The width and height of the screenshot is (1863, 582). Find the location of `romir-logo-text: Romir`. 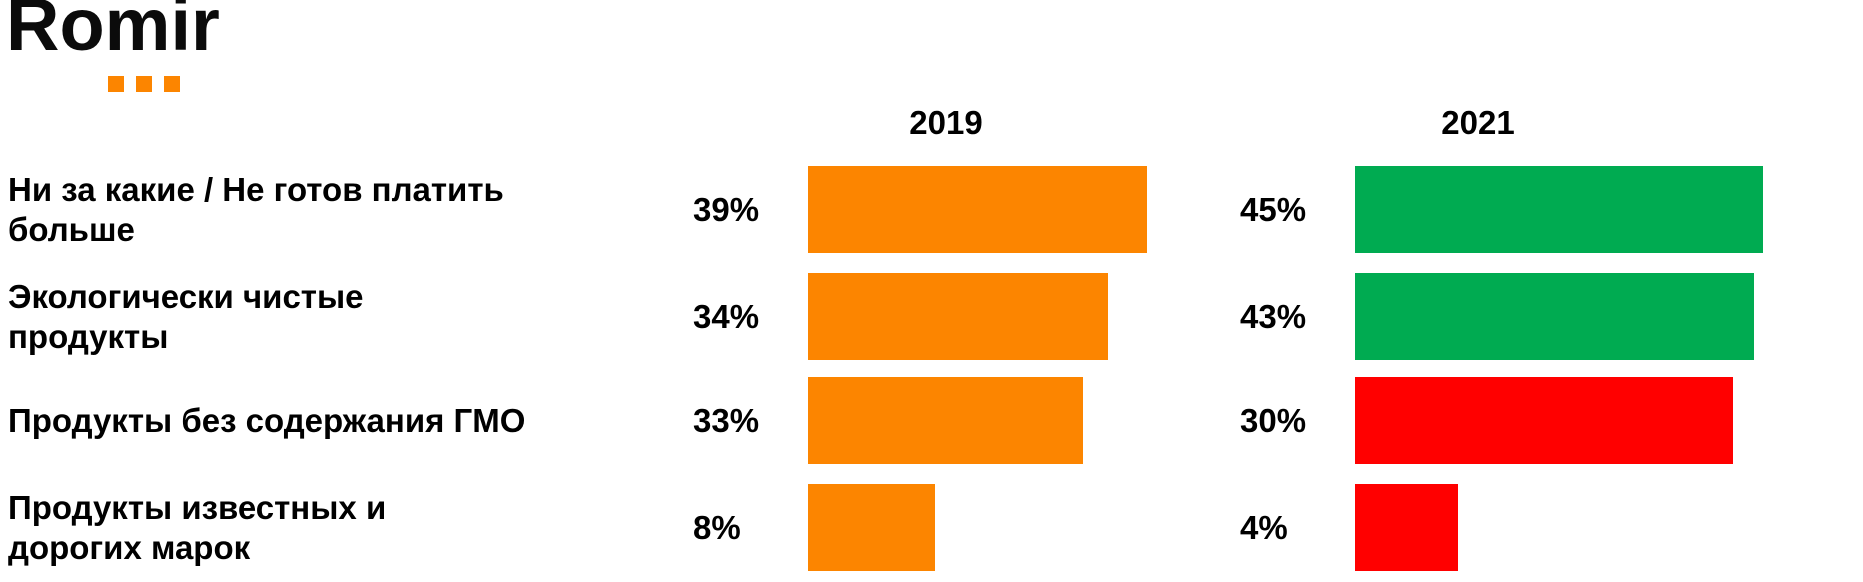

romir-logo-text: Romir is located at coordinates (113, 33).